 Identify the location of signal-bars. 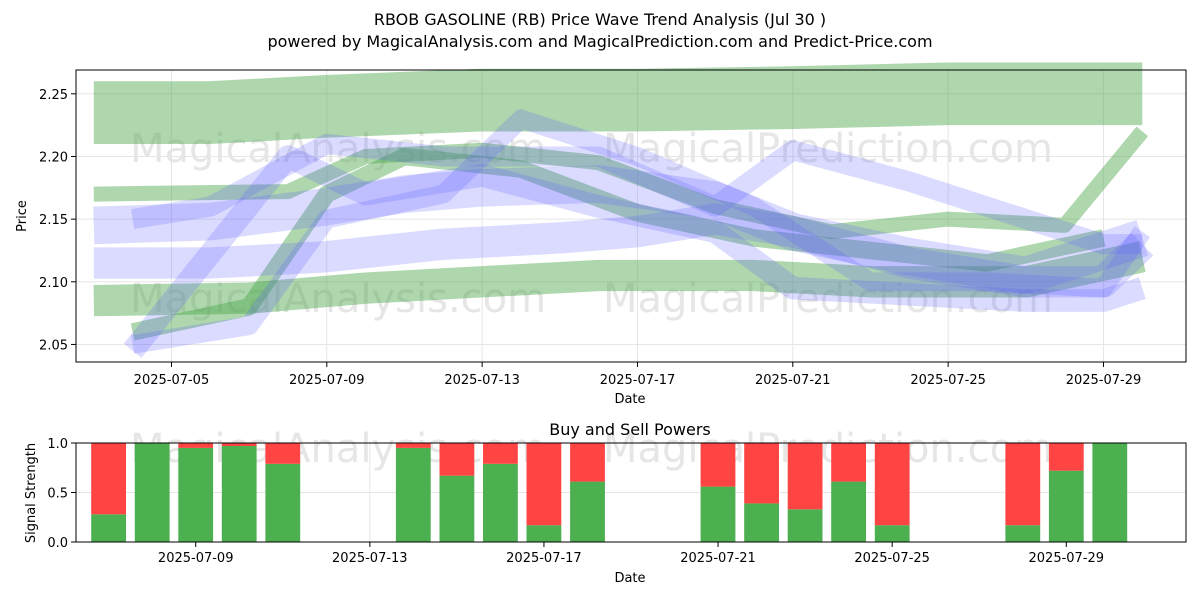
(609, 492).